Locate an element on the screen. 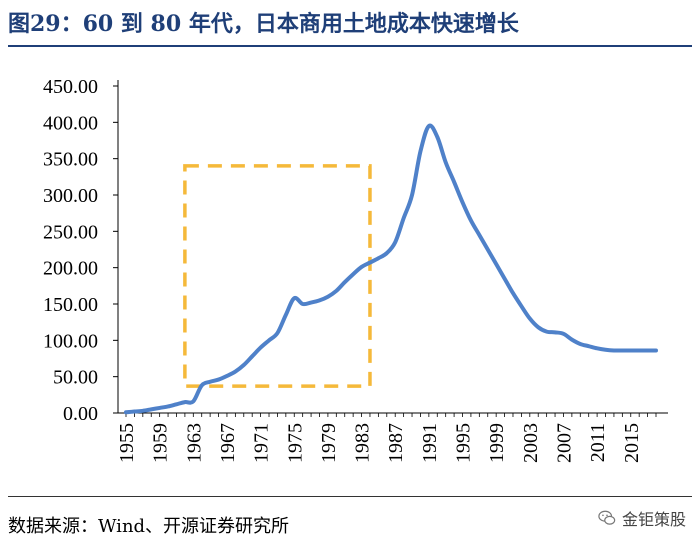  x-tick-label: 1959 is located at coordinates (161, 443).